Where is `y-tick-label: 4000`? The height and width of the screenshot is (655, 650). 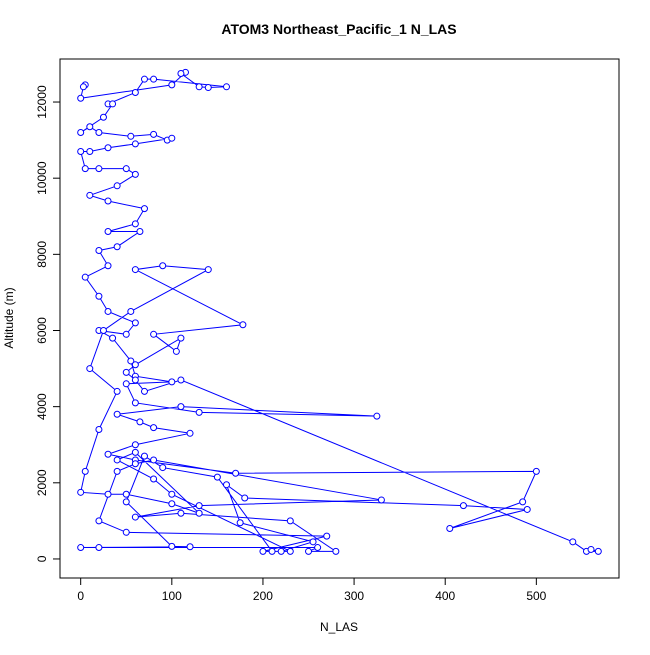
y-tick-label: 4000 is located at coordinates (42, 406).